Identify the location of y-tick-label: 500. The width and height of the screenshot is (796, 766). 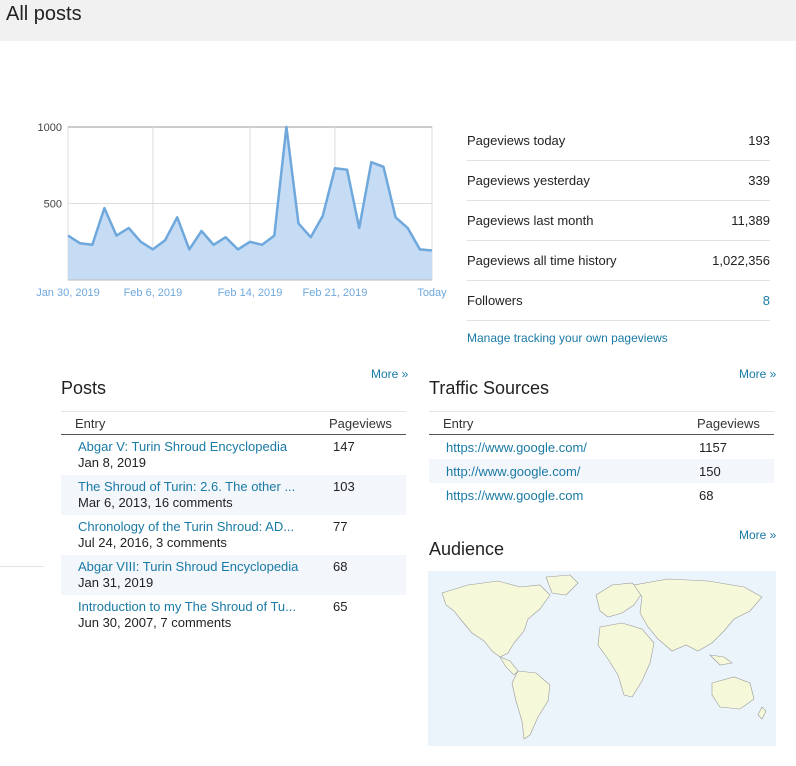
(53, 205).